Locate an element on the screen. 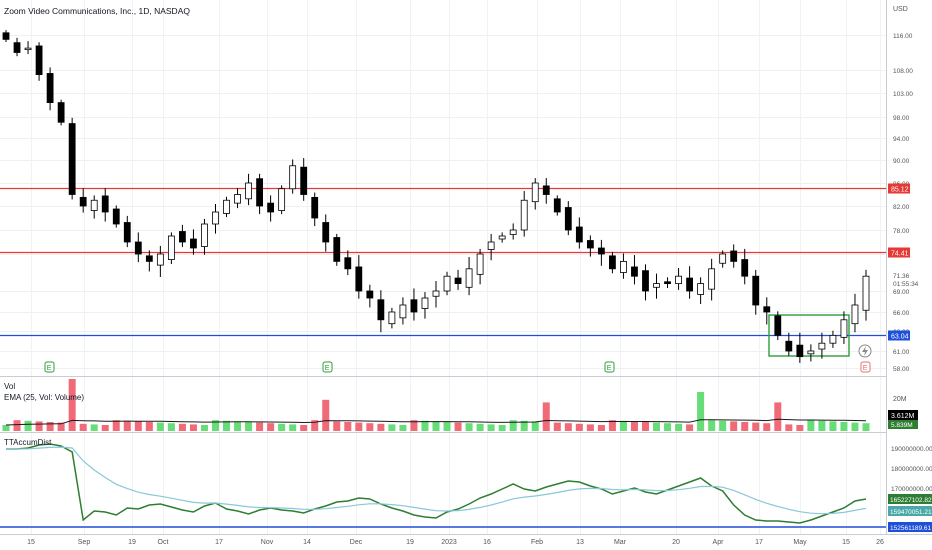 Image resolution: width=932 pixels, height=550 pixels. price-tick-label: 116.00 is located at coordinates (903, 36).